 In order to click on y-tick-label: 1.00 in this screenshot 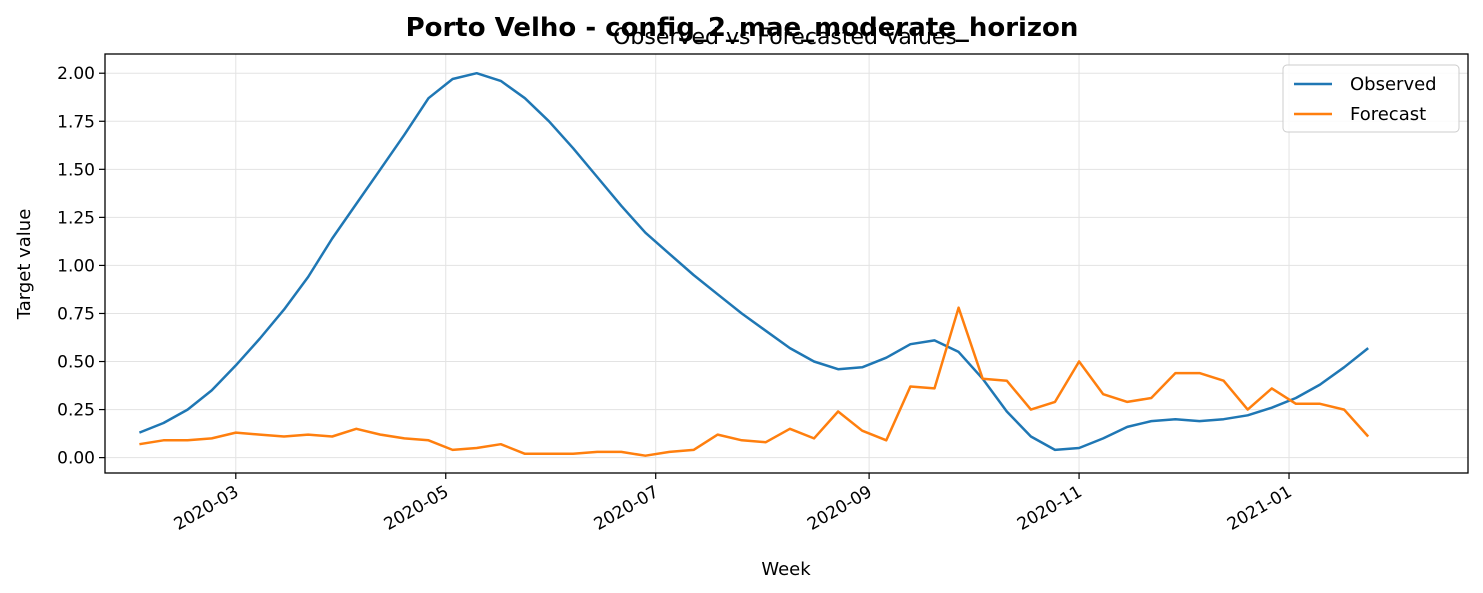, I will do `click(76, 266)`.